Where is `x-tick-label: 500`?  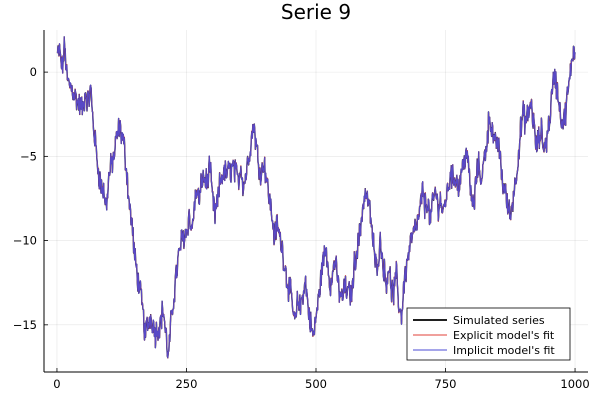 x-tick-label: 500 is located at coordinates (316, 384).